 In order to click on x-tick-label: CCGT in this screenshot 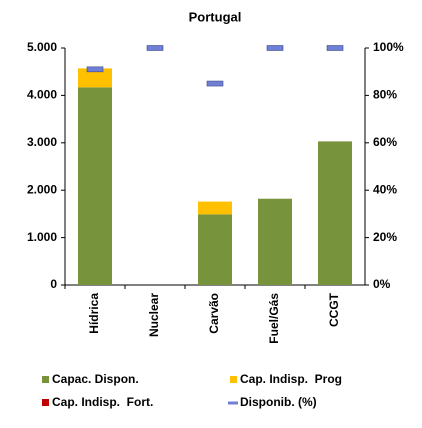, I will do `click(334, 309)`.